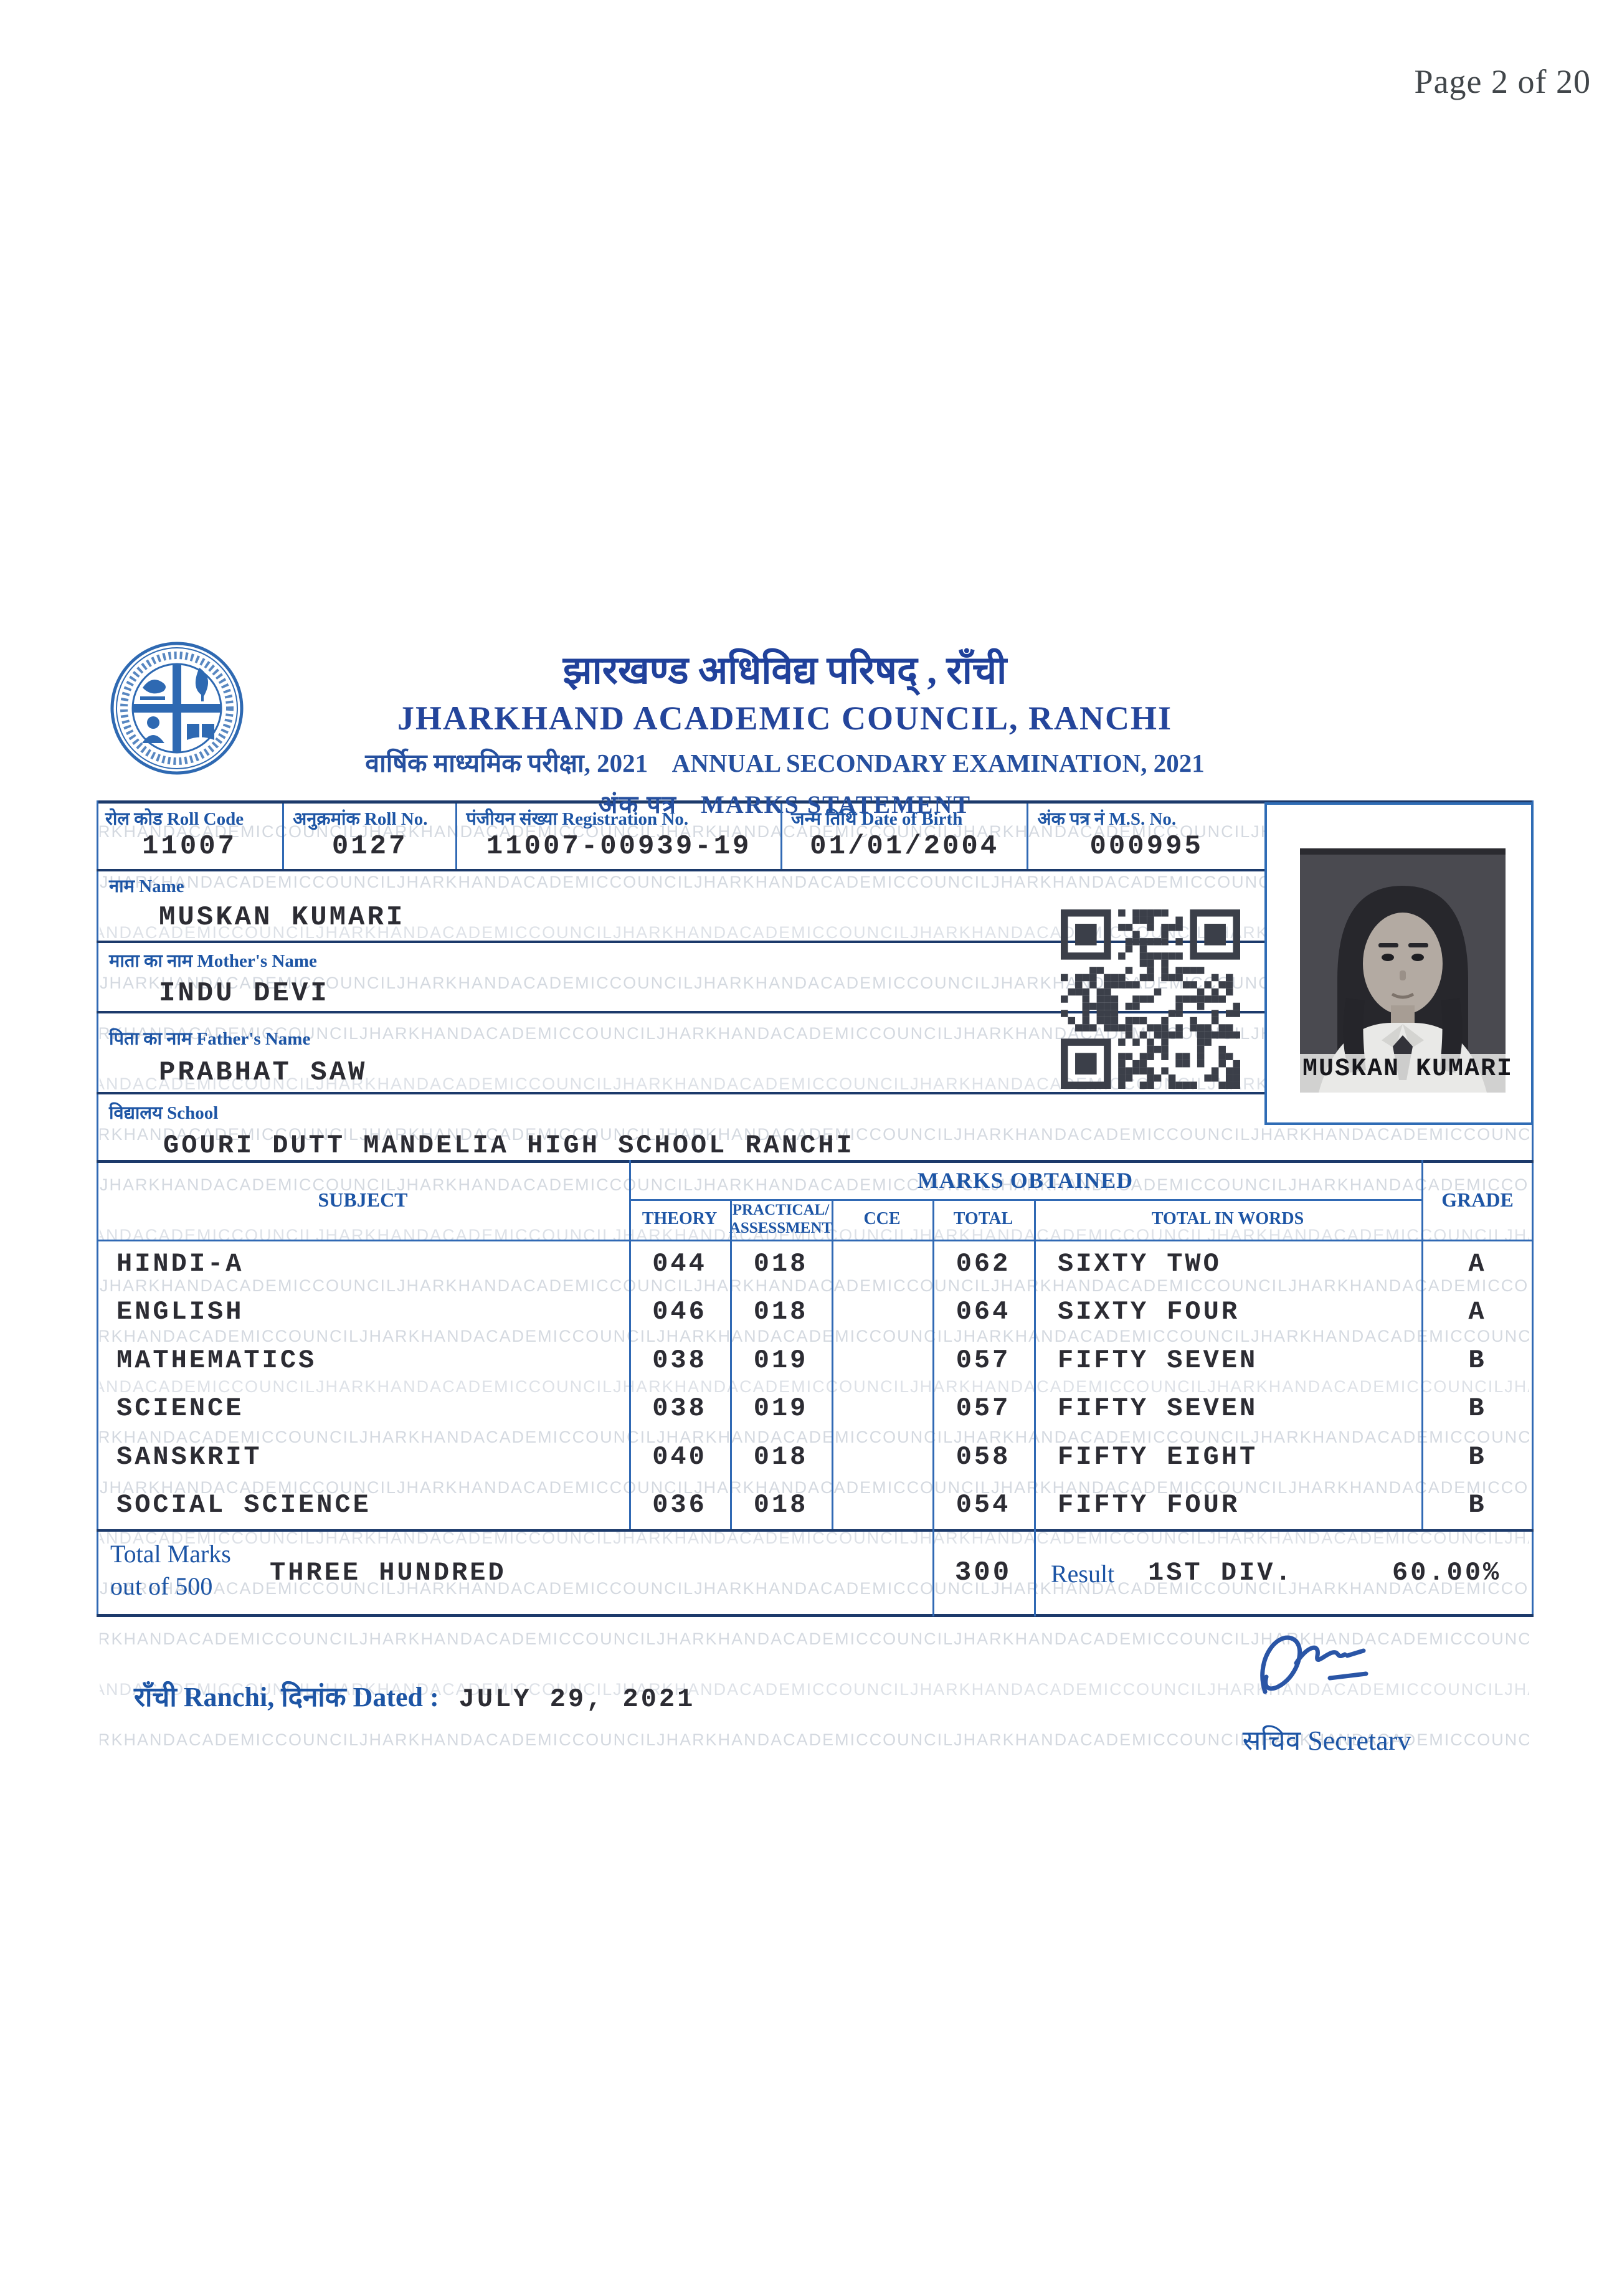 This screenshot has width=1622, height=2296. I want to click on father-name-value: PRABHAT SAW, so click(263, 1072).